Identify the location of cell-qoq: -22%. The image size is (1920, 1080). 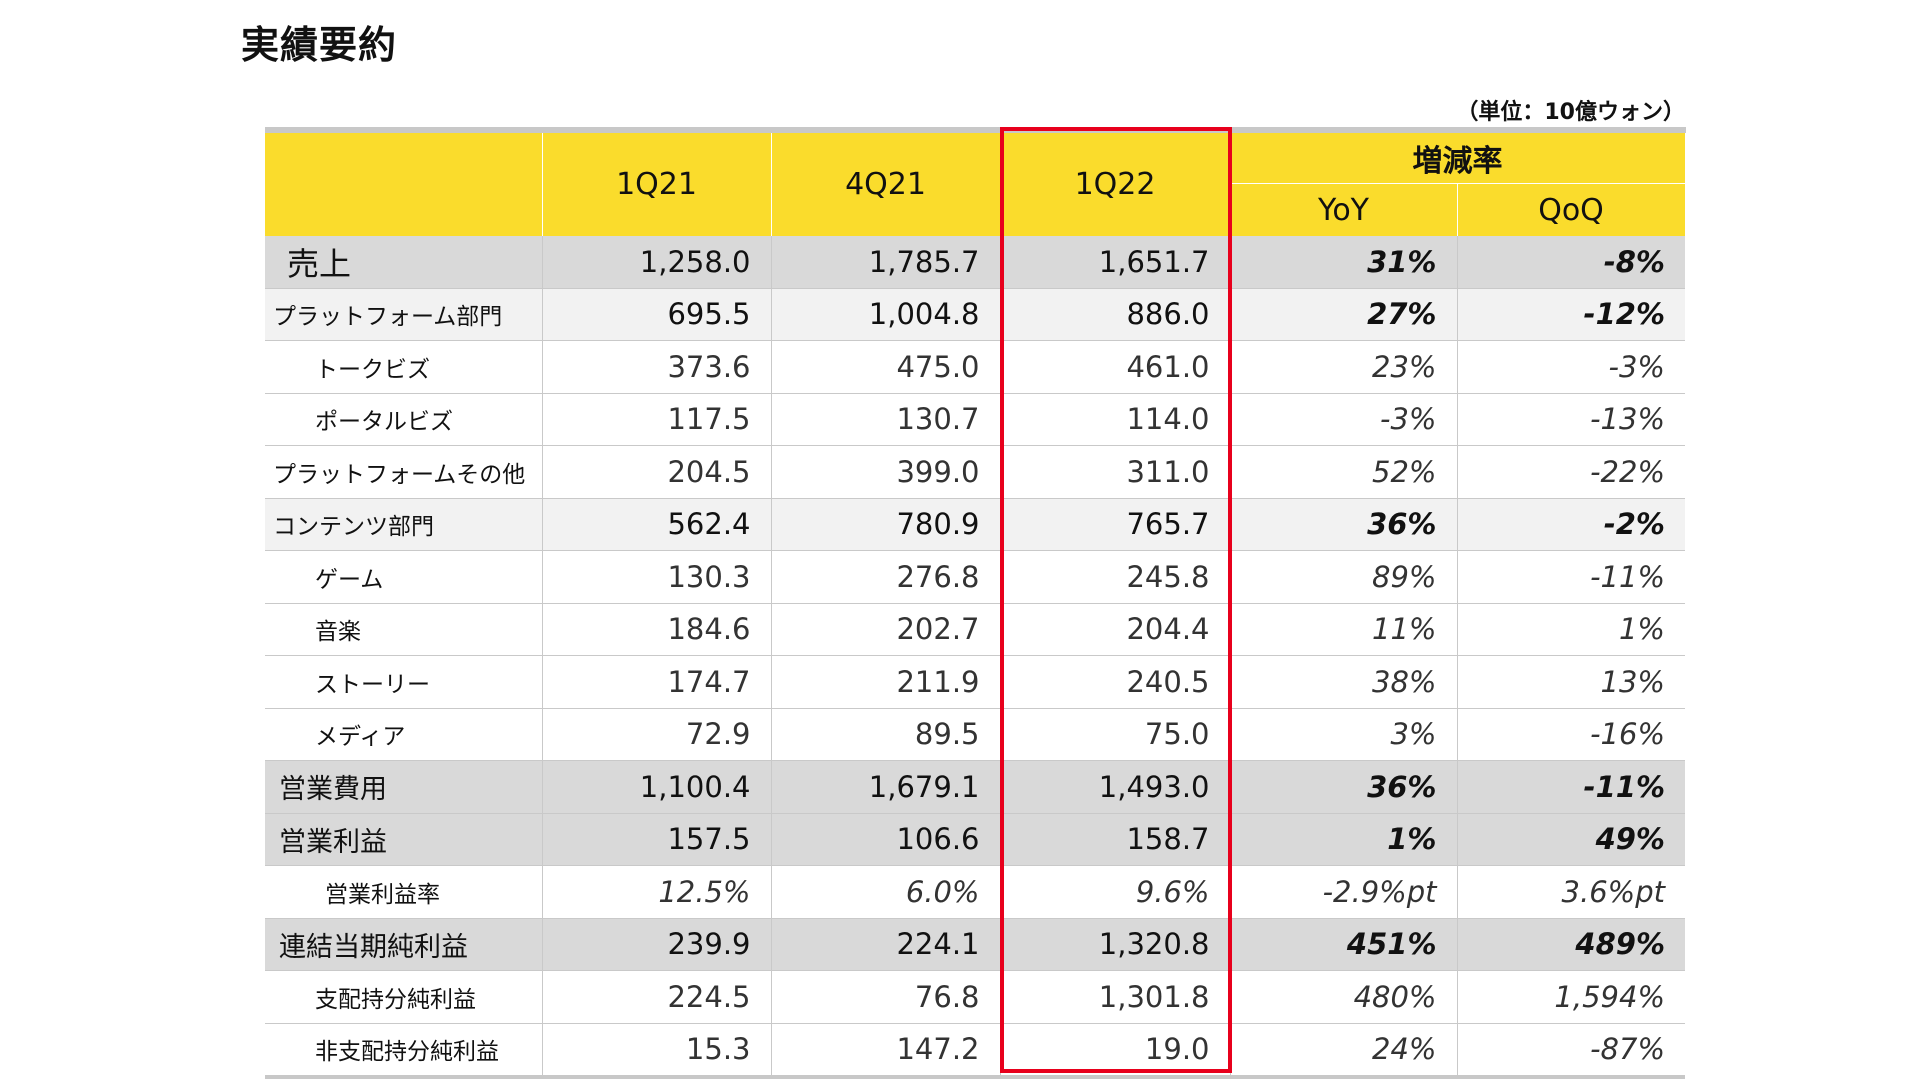
(1571, 472).